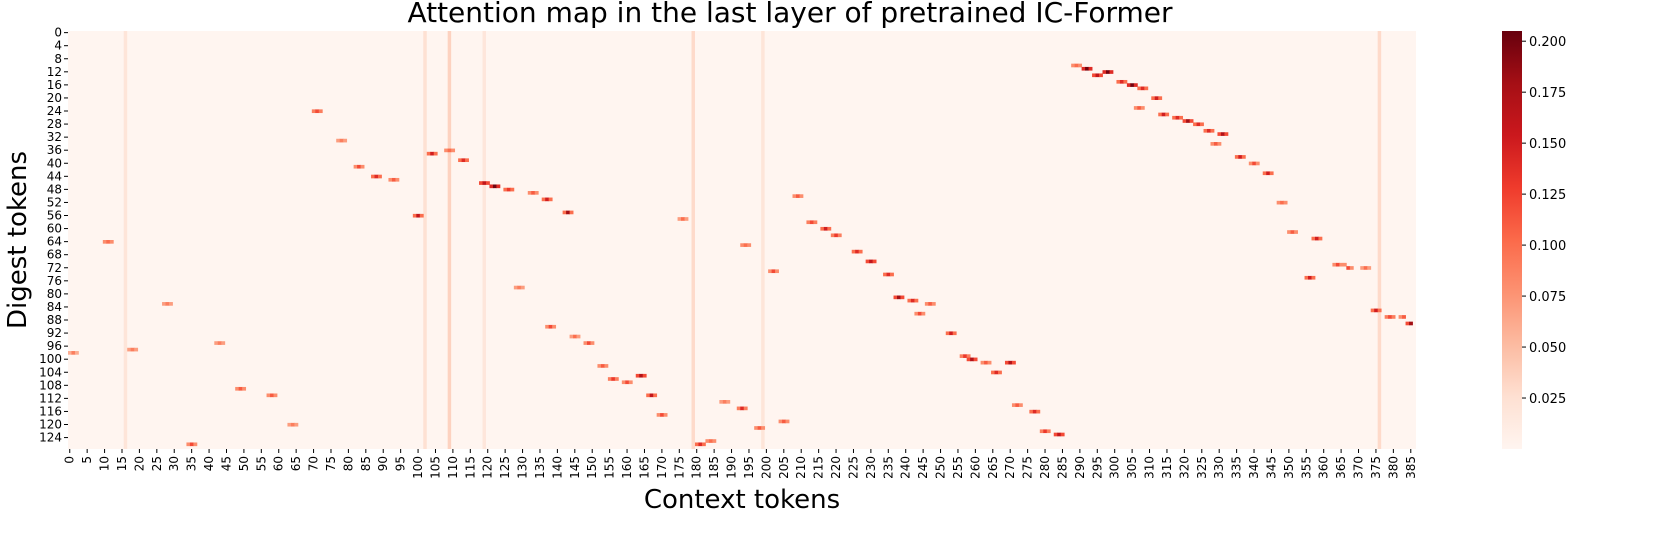 This screenshot has width=1661, height=540. What do you see at coordinates (1289, 467) in the screenshot?
I see `x-tick-label: 350` at bounding box center [1289, 467].